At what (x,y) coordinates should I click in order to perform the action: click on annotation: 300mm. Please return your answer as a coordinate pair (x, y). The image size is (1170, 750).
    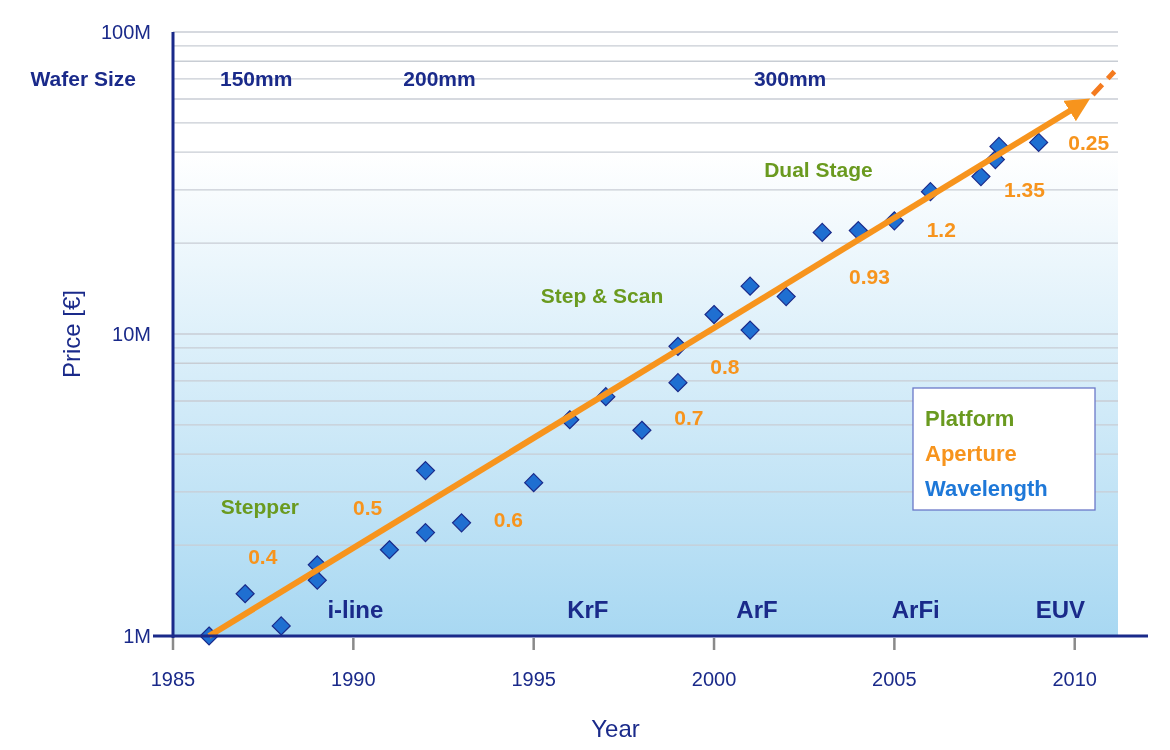
    Looking at the image, I should click on (790, 79).